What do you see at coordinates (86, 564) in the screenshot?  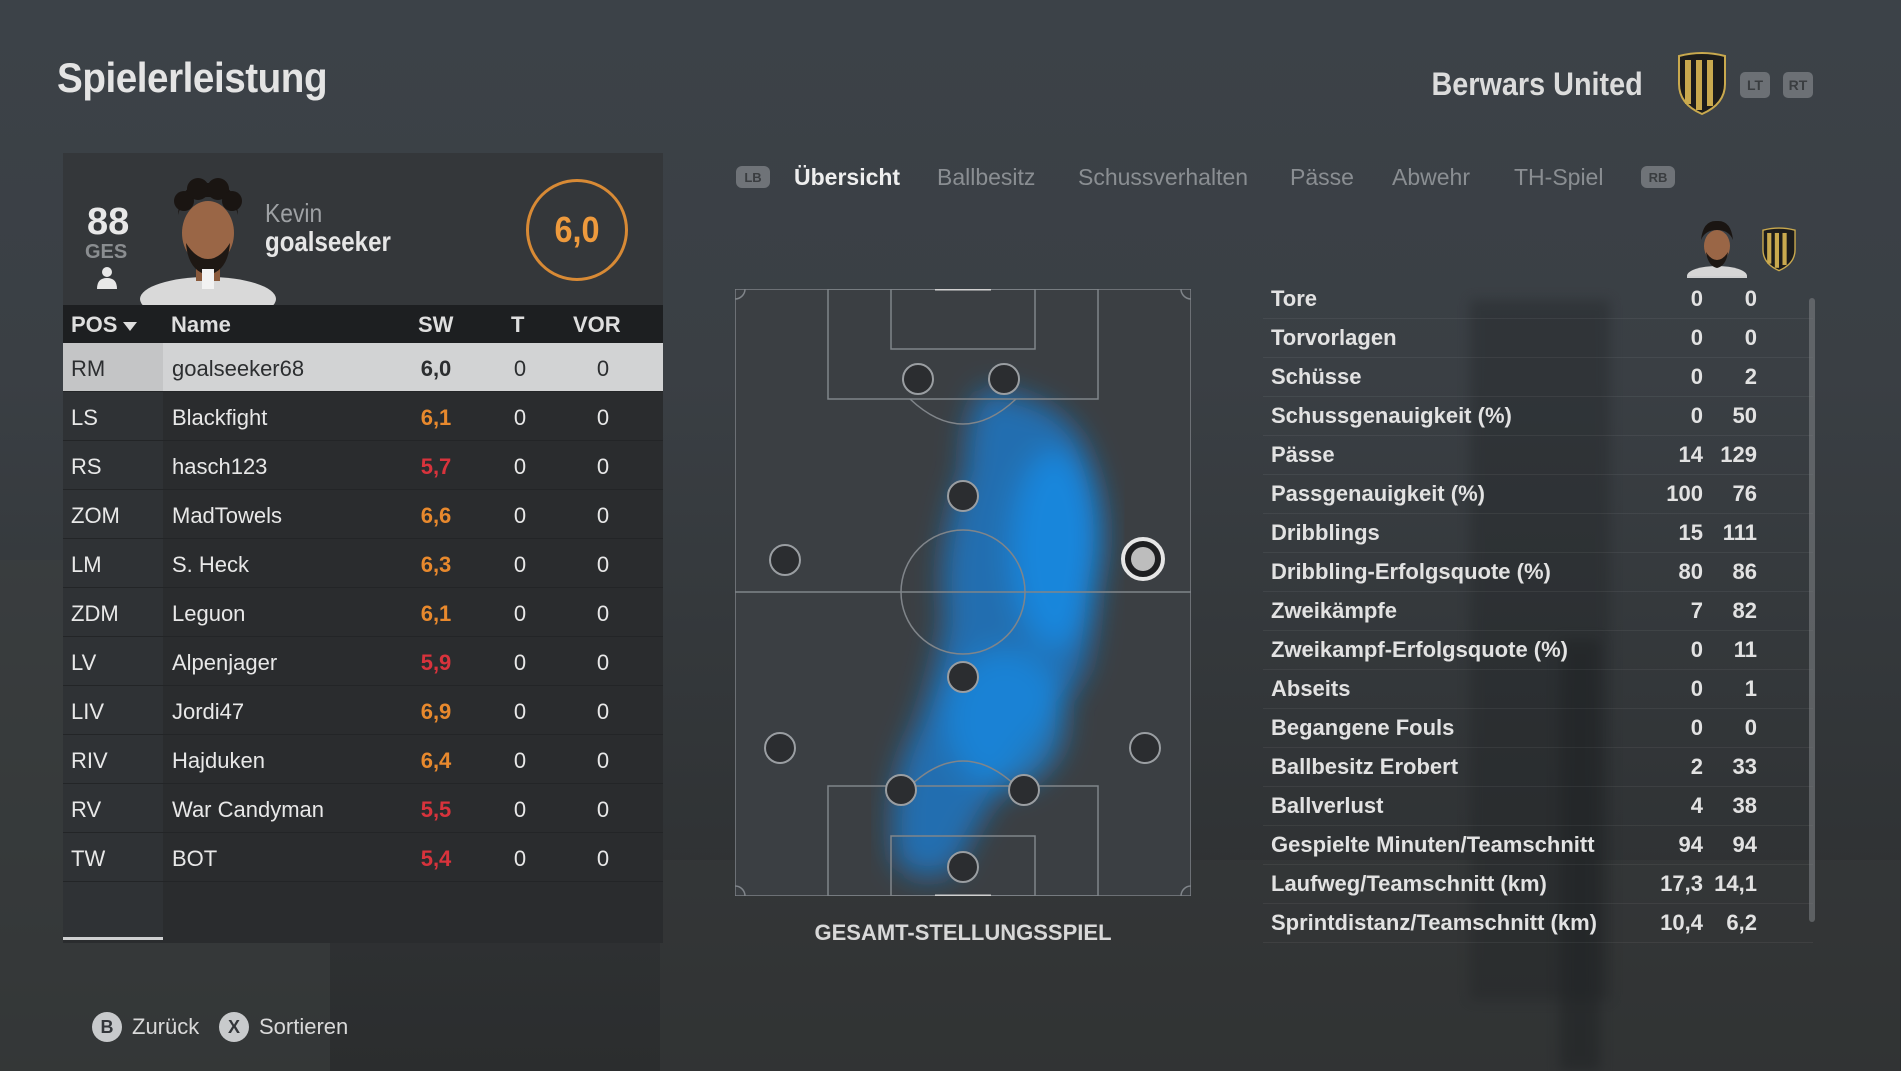 I see `row-position: LM` at bounding box center [86, 564].